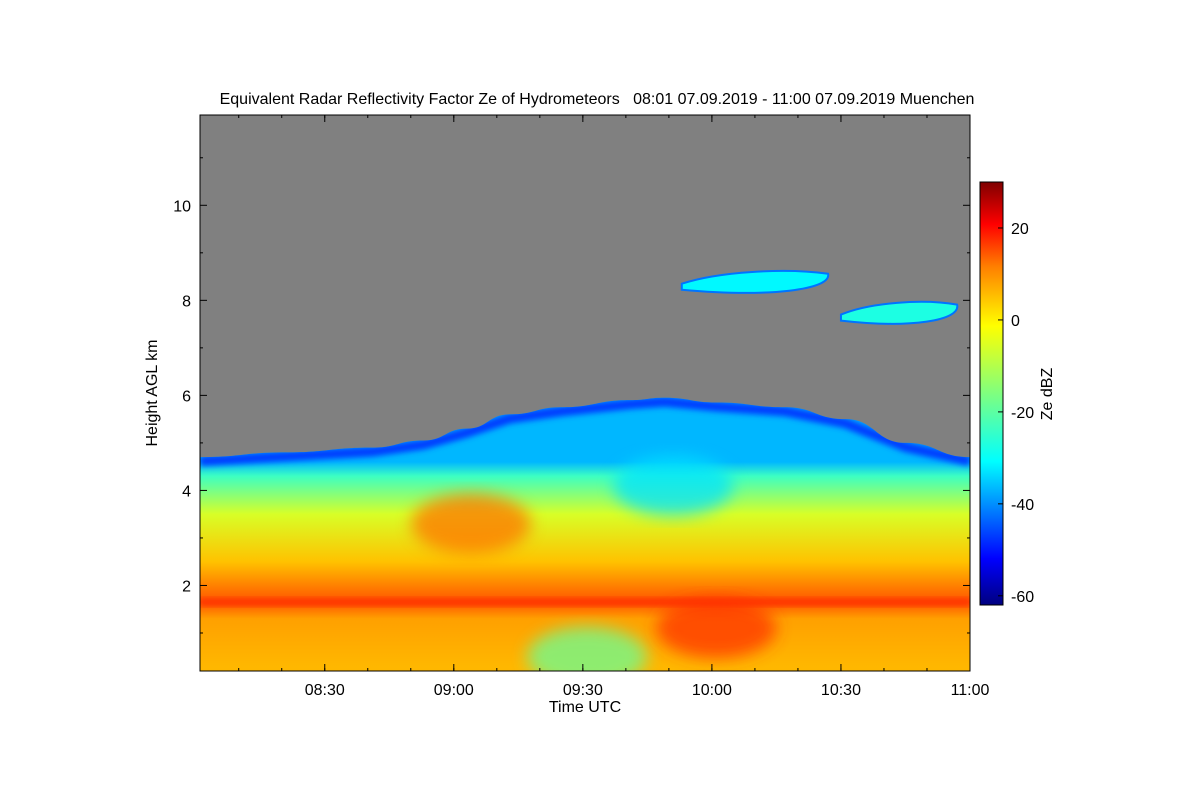 Image resolution: width=1200 pixels, height=805 pixels. I want to click on x-tick-label-5: 11:00, so click(970, 690).